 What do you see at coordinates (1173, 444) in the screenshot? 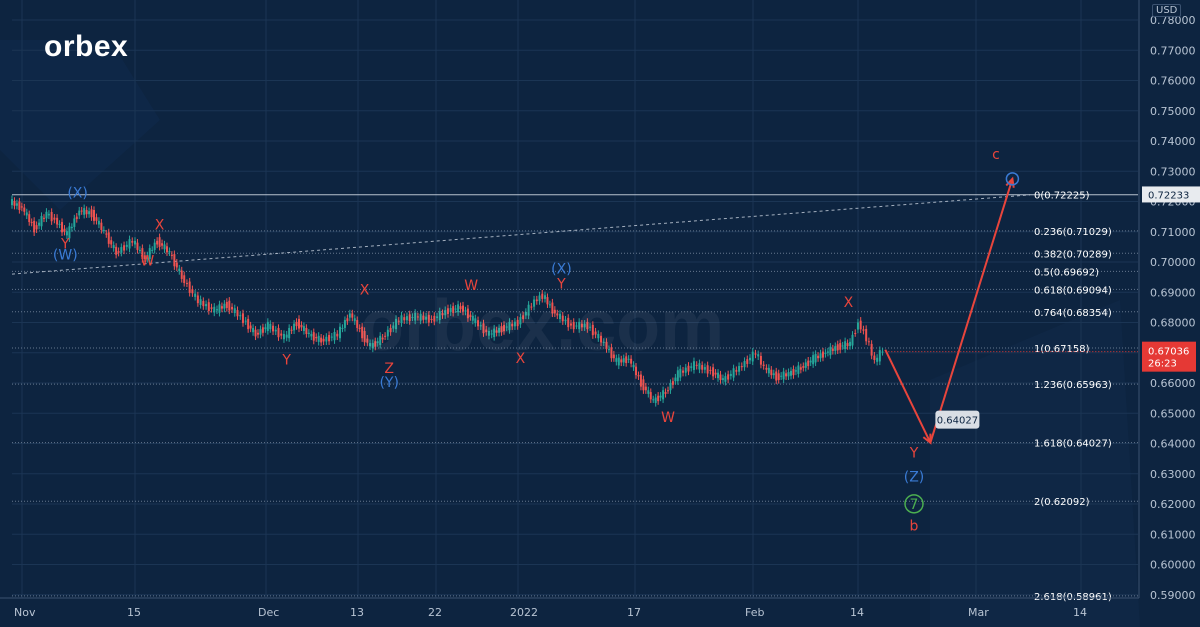
I see `y-tick-label: 0.64000` at bounding box center [1173, 444].